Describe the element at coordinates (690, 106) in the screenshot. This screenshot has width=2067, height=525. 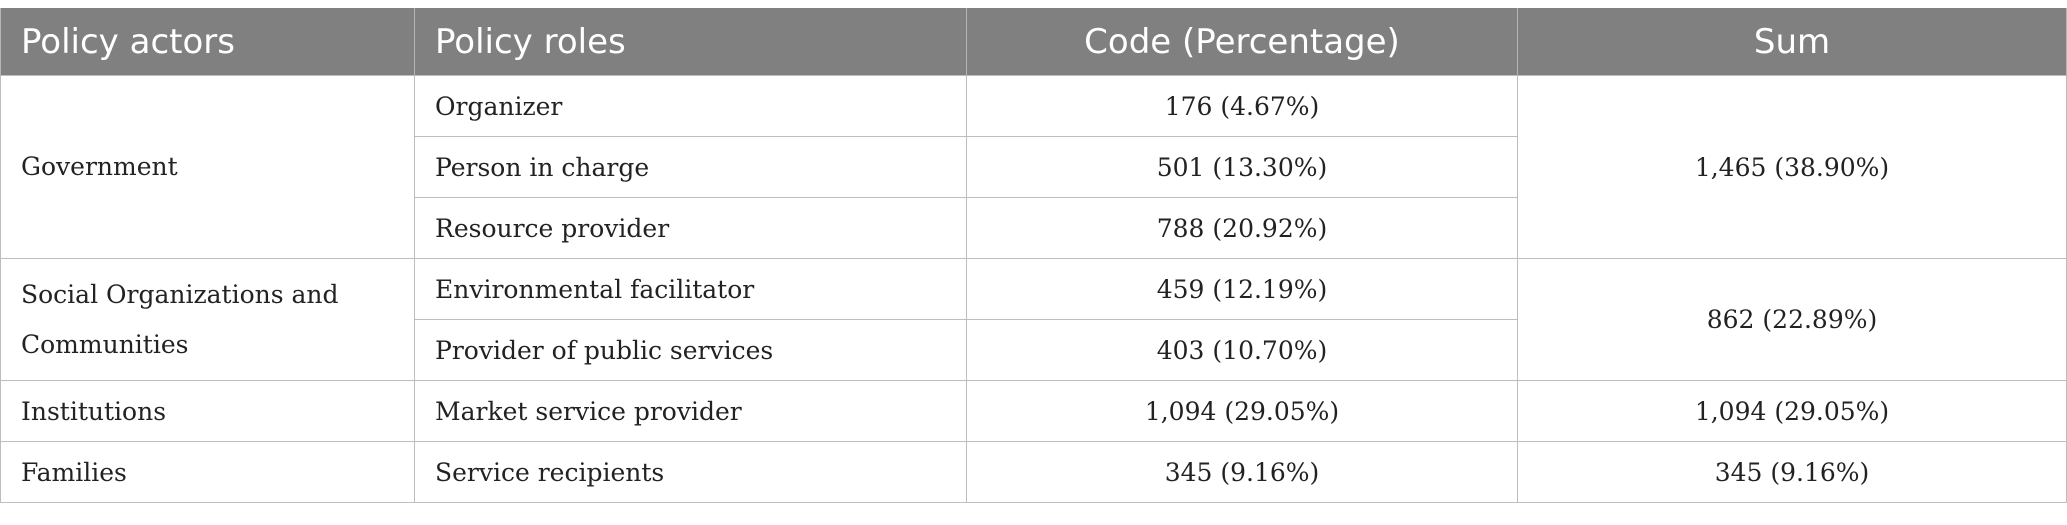
I see `role-cell: Organizer` at that location.